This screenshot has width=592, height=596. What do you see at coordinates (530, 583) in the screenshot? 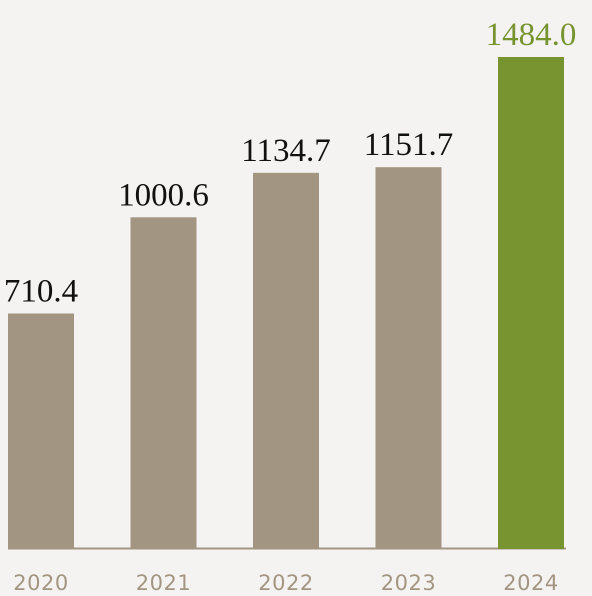
I see `x-tick-label-2024: 2024` at bounding box center [530, 583].